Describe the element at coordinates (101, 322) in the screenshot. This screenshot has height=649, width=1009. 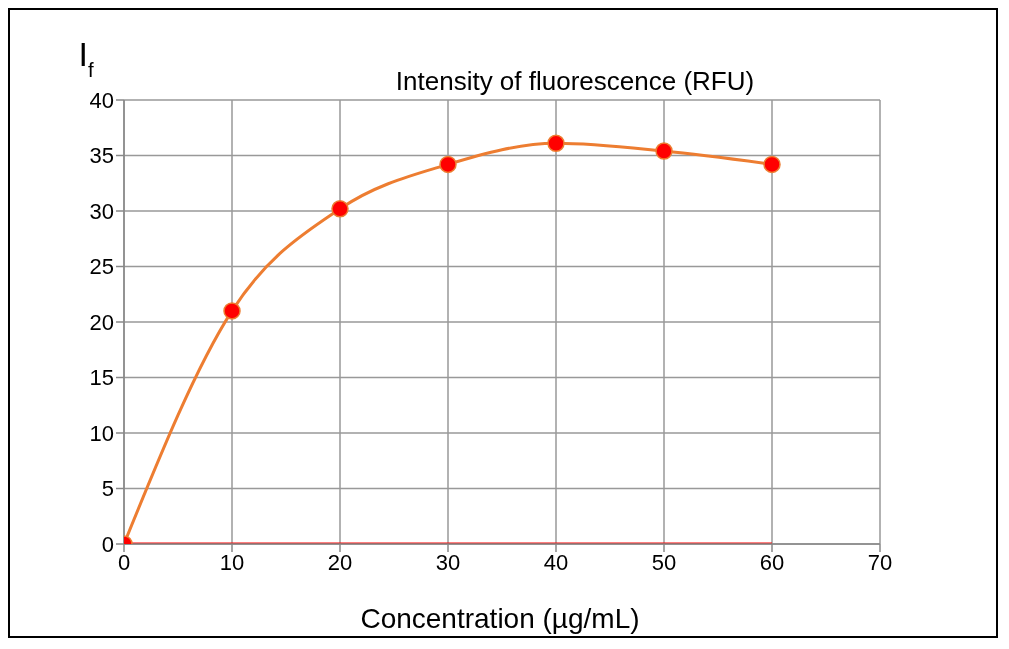
I see `y-tick-label: 20` at that location.